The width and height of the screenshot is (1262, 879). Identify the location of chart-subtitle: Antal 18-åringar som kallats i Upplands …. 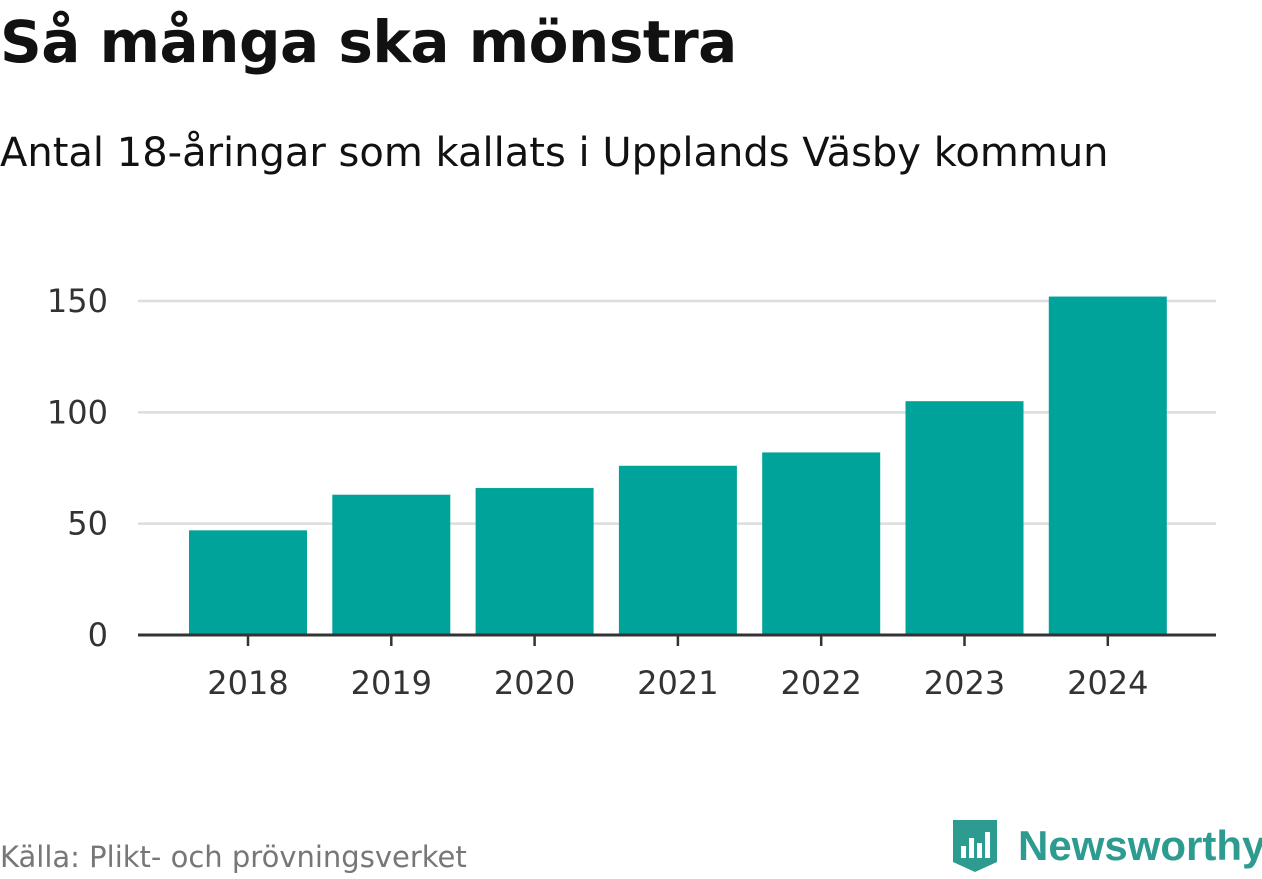
(554, 153).